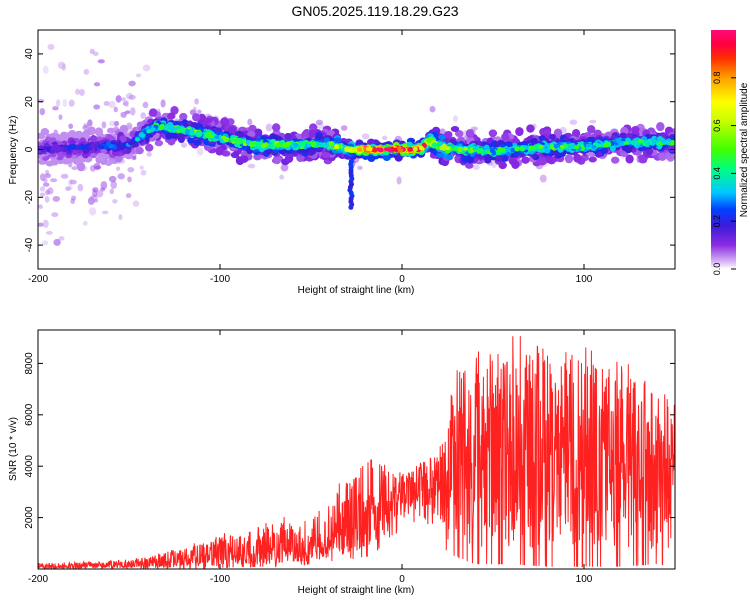  I want to click on colorbar-label: Normalized spectral amplitude, so click(744, 149).